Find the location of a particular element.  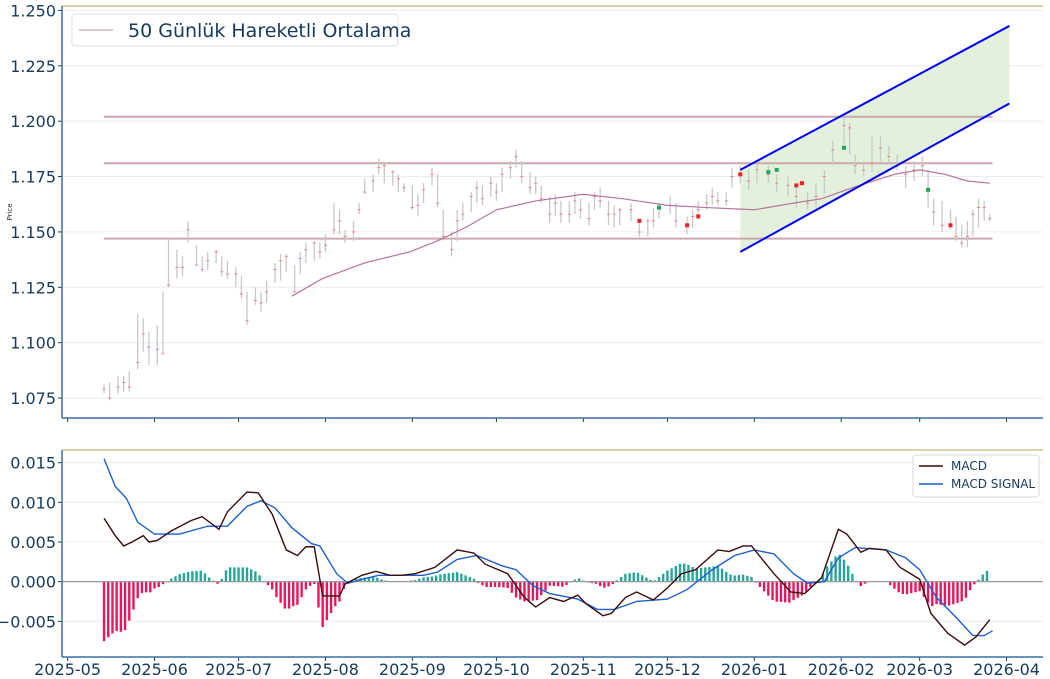

macd-ytick-label: 0.010 is located at coordinates (33, 502).